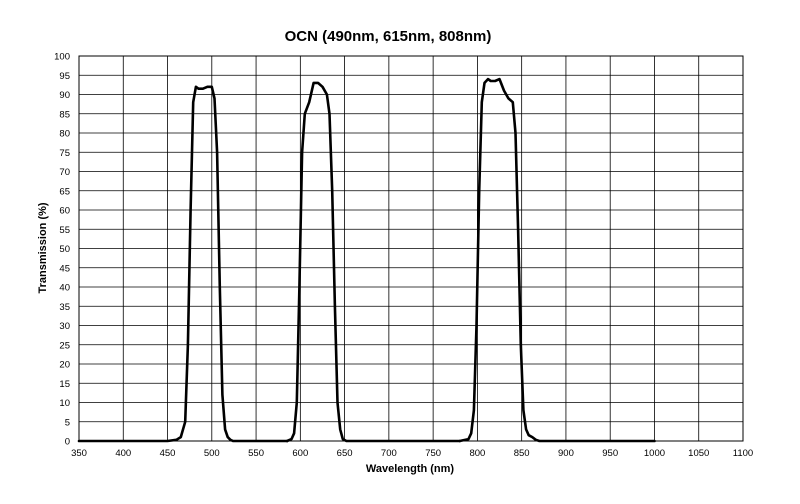  Describe the element at coordinates (123, 453) in the screenshot. I see `x-tick-label: 400` at that location.